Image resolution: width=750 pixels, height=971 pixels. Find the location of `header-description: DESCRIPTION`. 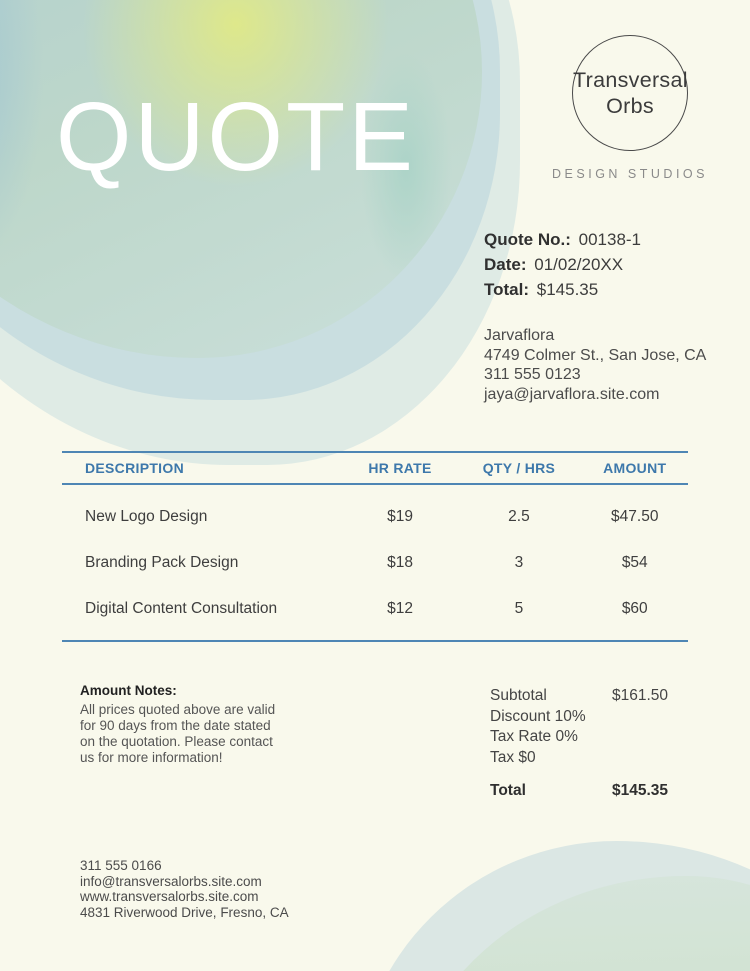

header-description: DESCRIPTION is located at coordinates (134, 468).